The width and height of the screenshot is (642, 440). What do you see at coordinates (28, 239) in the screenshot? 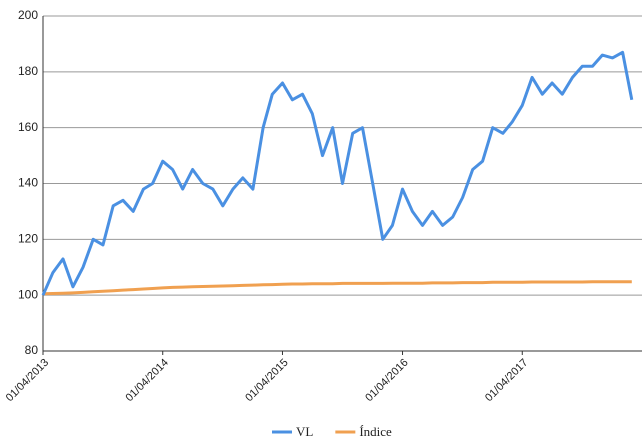
I see `y-tick-label: 120` at bounding box center [28, 239].